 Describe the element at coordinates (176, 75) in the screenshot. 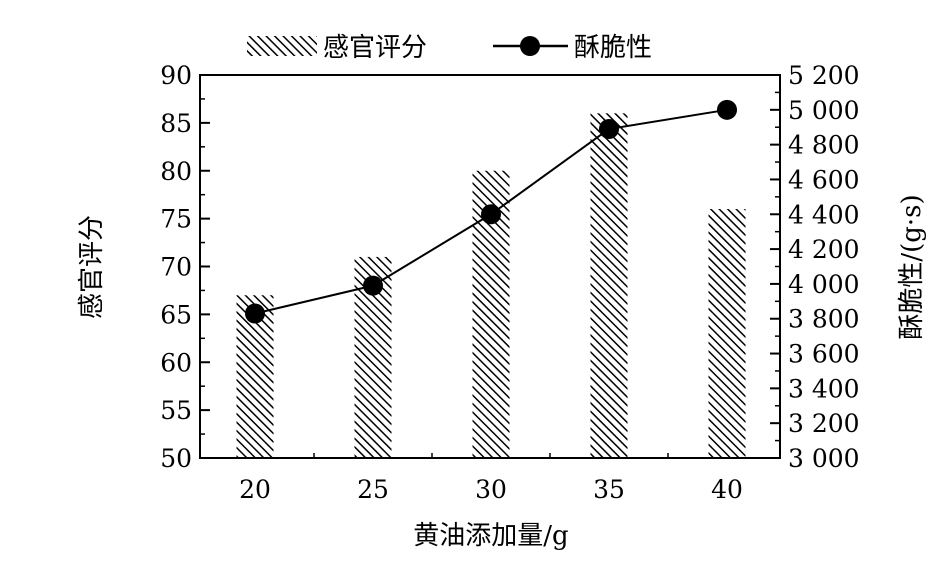

I see `y-tick-label: 90` at that location.